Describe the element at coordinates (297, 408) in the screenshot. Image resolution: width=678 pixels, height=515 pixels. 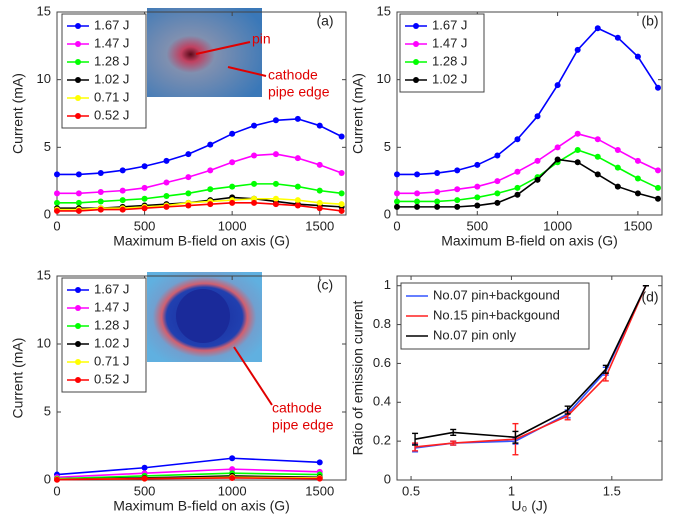
I see `annotation: cathode` at that location.